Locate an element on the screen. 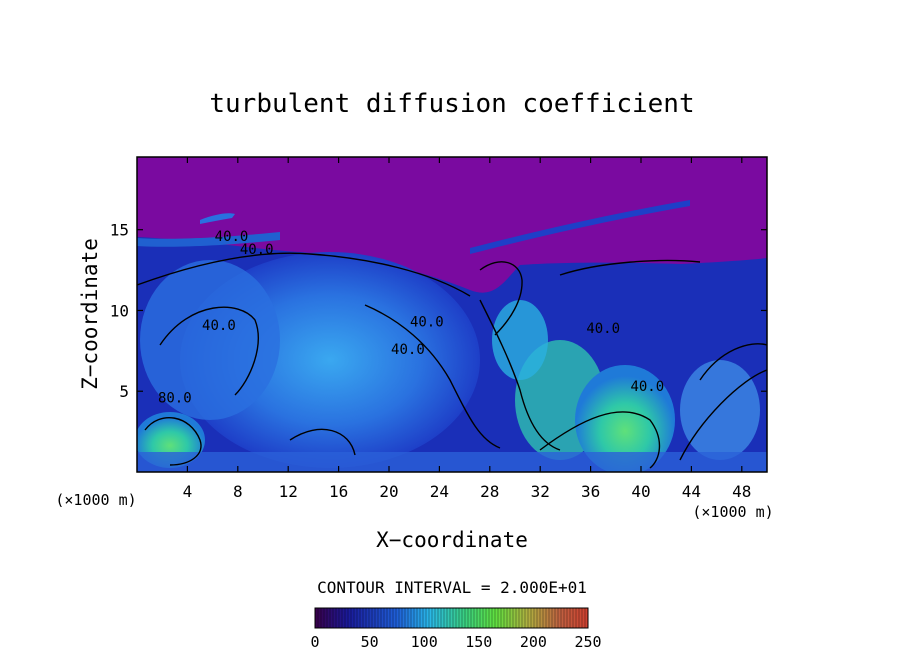 The image size is (904, 654). colorbar is located at coordinates (451, 618).